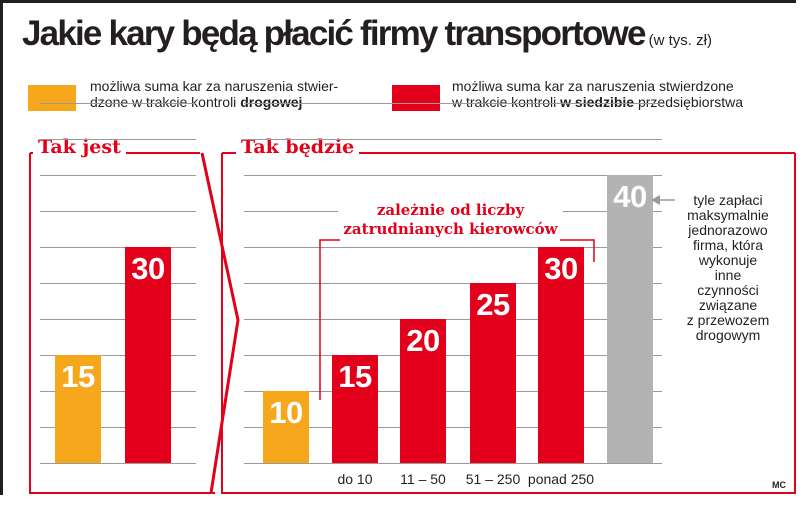  What do you see at coordinates (52, 98) in the screenshot?
I see `legend-swatch-road` at bounding box center [52, 98].